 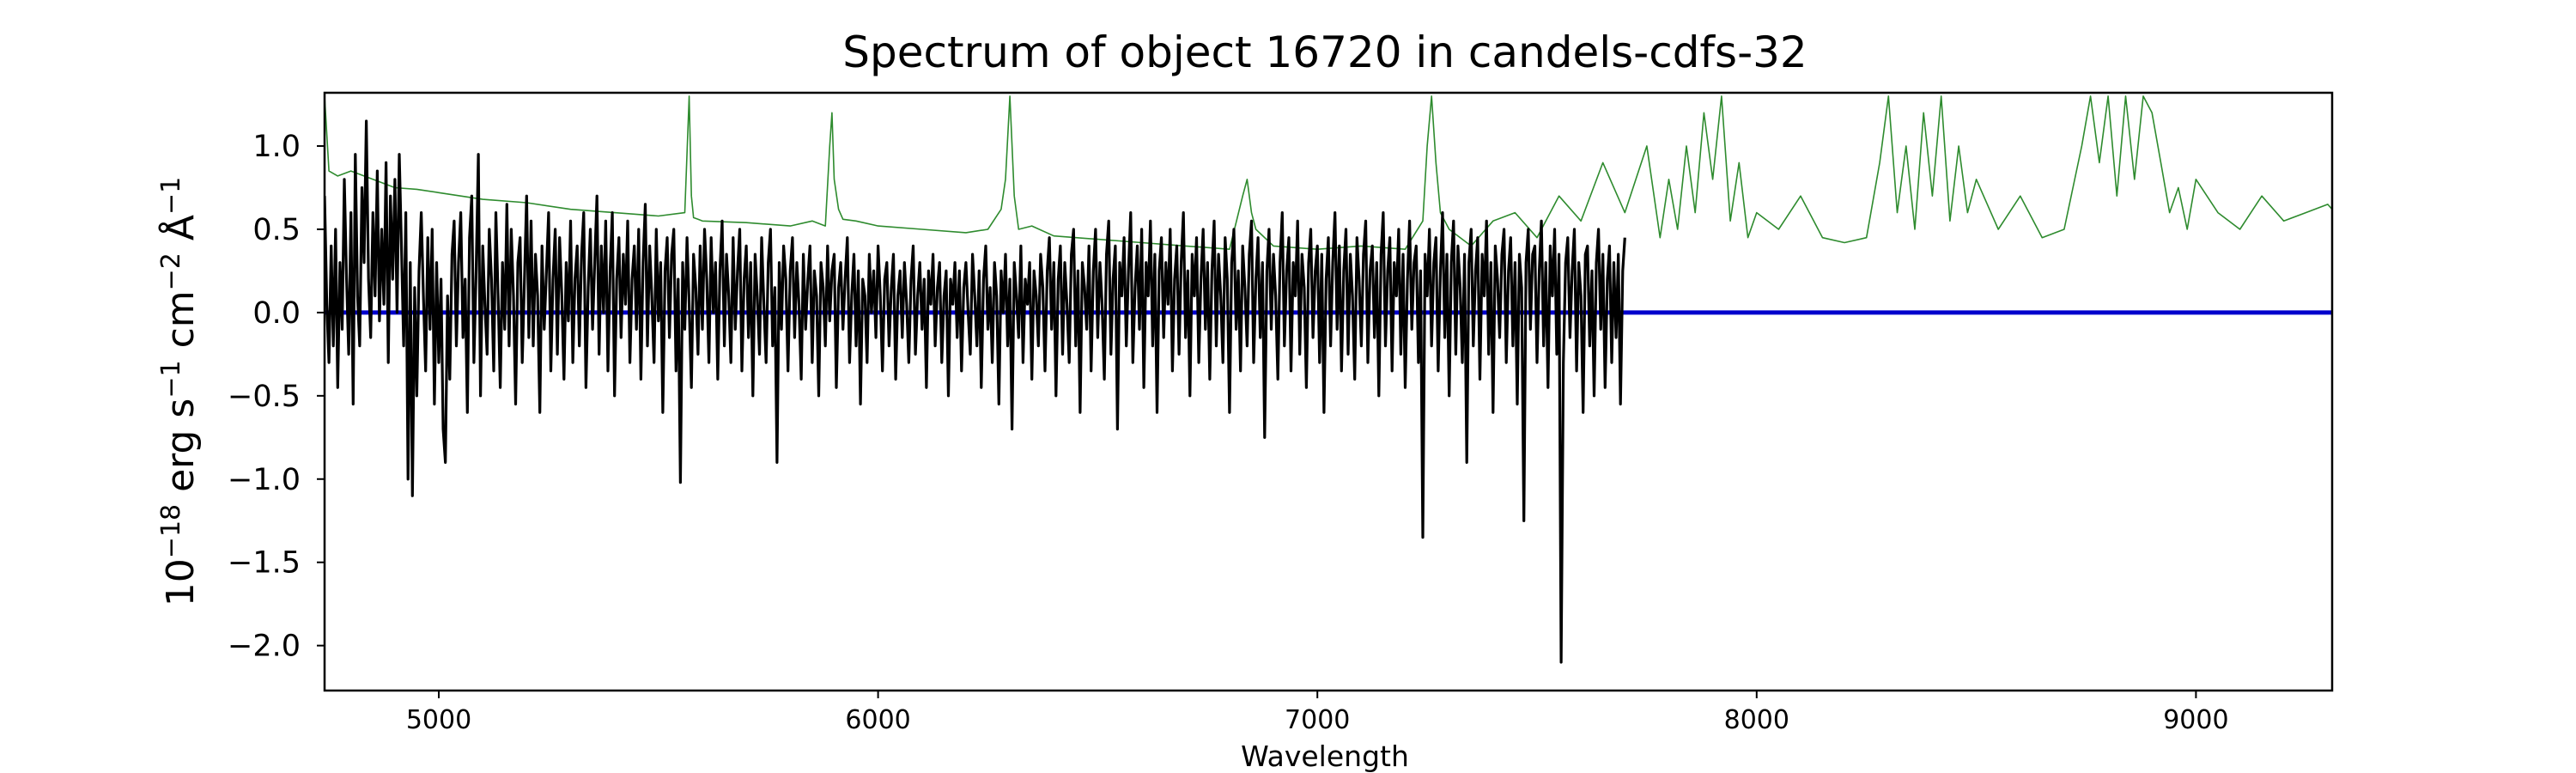 What do you see at coordinates (276, 230) in the screenshot?
I see `y-tick-label: 0.5` at bounding box center [276, 230].